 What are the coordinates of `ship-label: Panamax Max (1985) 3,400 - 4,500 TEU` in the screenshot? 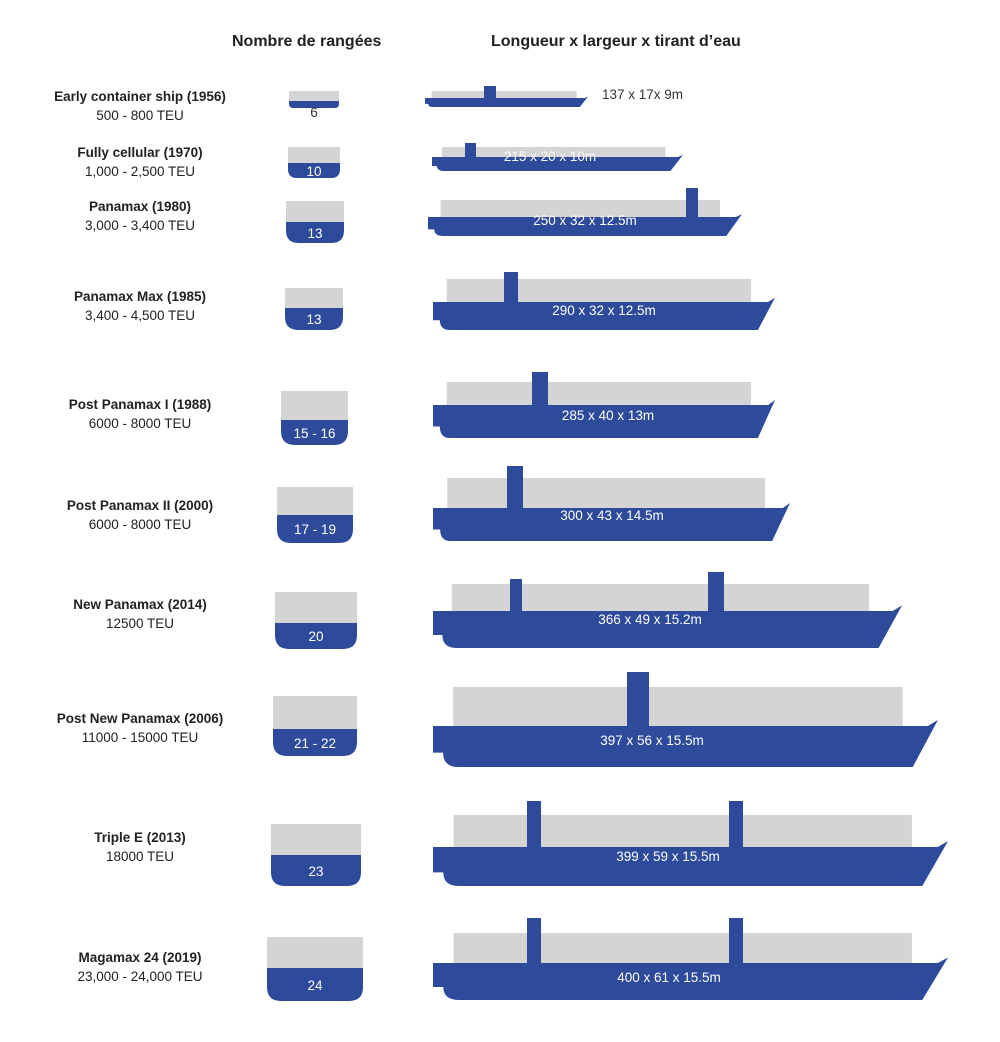 It's located at (140, 306).